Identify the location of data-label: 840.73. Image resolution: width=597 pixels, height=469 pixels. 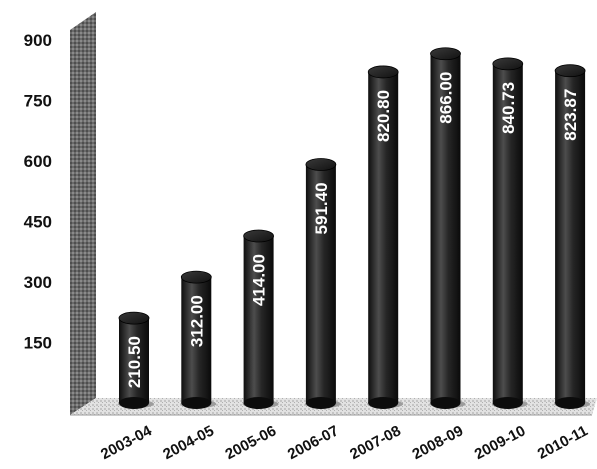
(508, 108).